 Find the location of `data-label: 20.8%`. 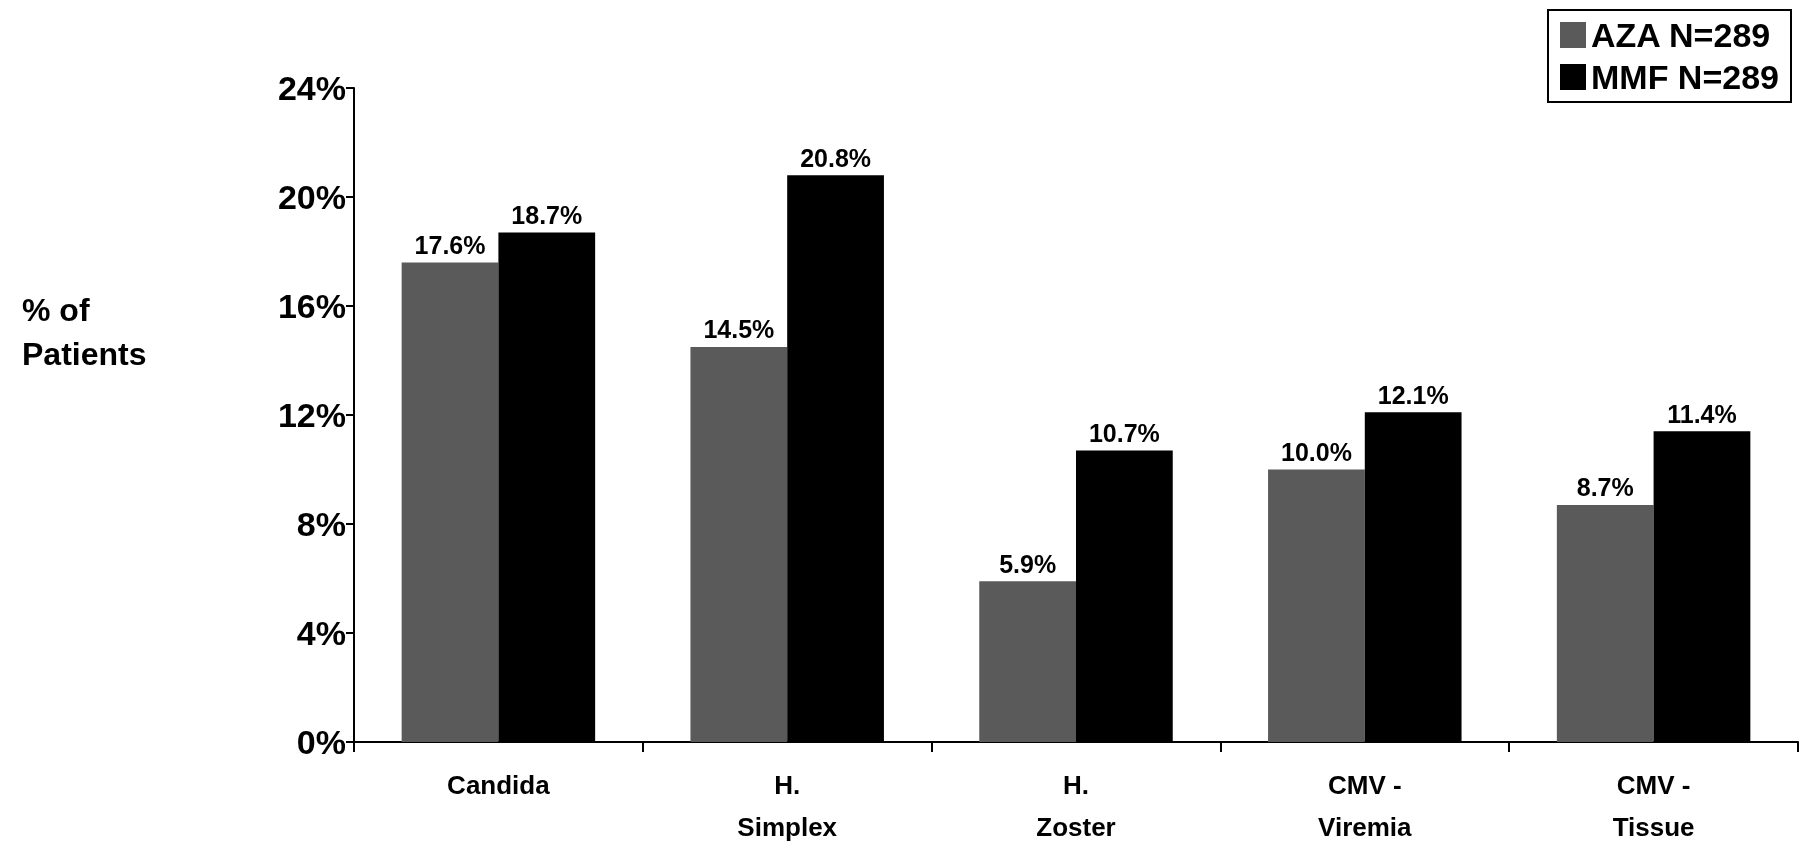

data-label: 20.8% is located at coordinates (836, 157).